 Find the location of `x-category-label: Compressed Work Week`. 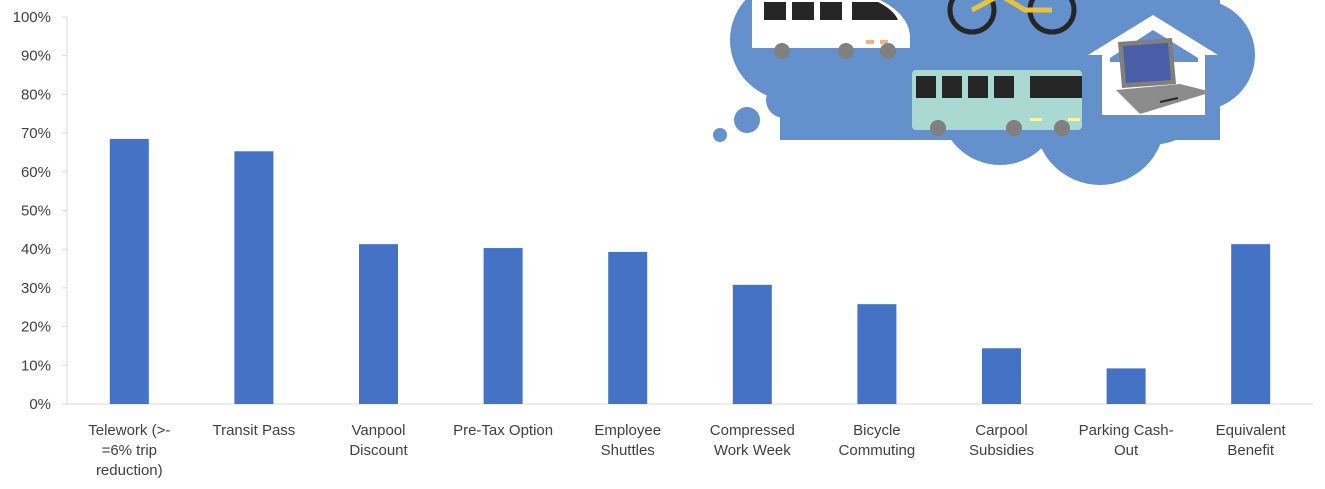

x-category-label: Compressed Work Week is located at coordinates (752, 440).